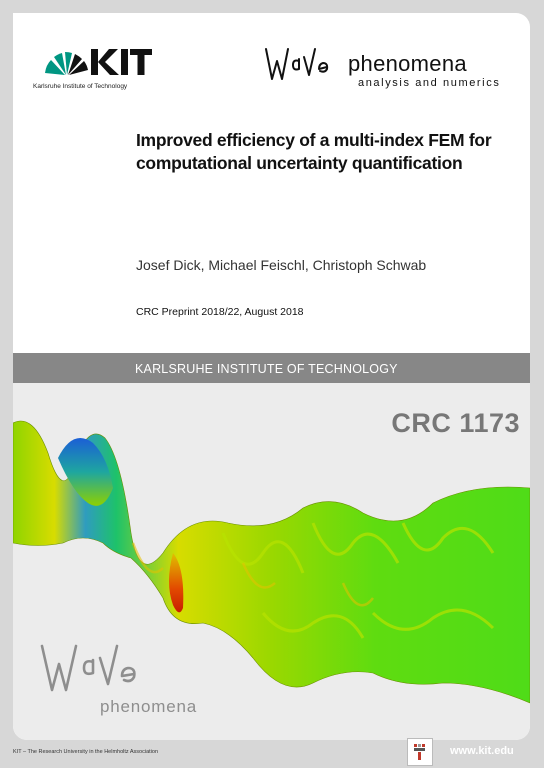 This screenshot has height=768, width=544. I want to click on kit-logo, so click(98, 62).